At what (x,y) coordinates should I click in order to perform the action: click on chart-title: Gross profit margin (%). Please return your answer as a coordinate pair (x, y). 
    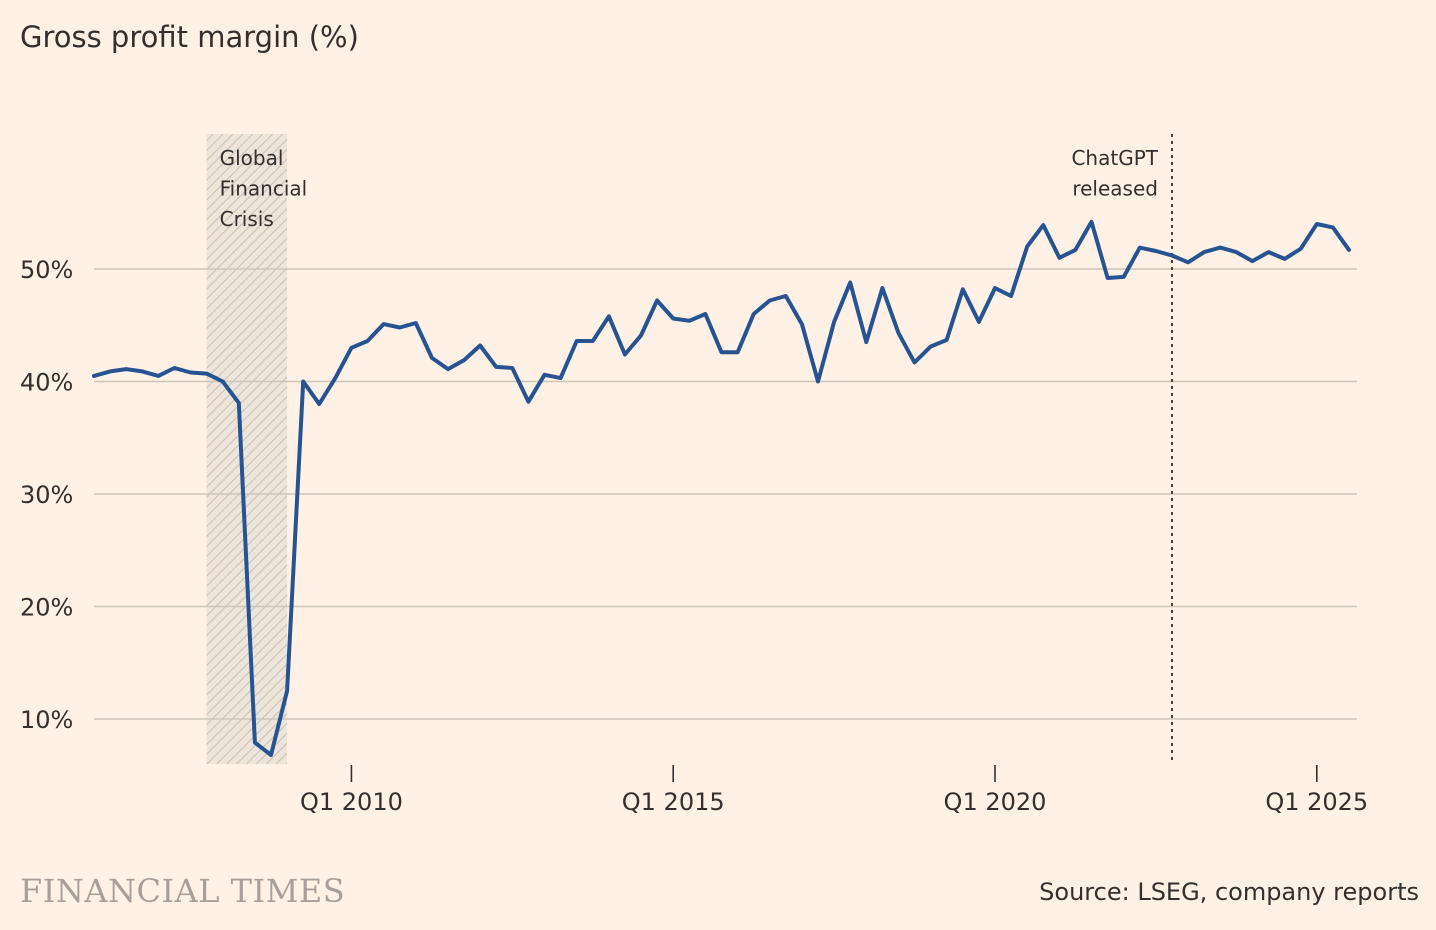
    Looking at the image, I should click on (189, 37).